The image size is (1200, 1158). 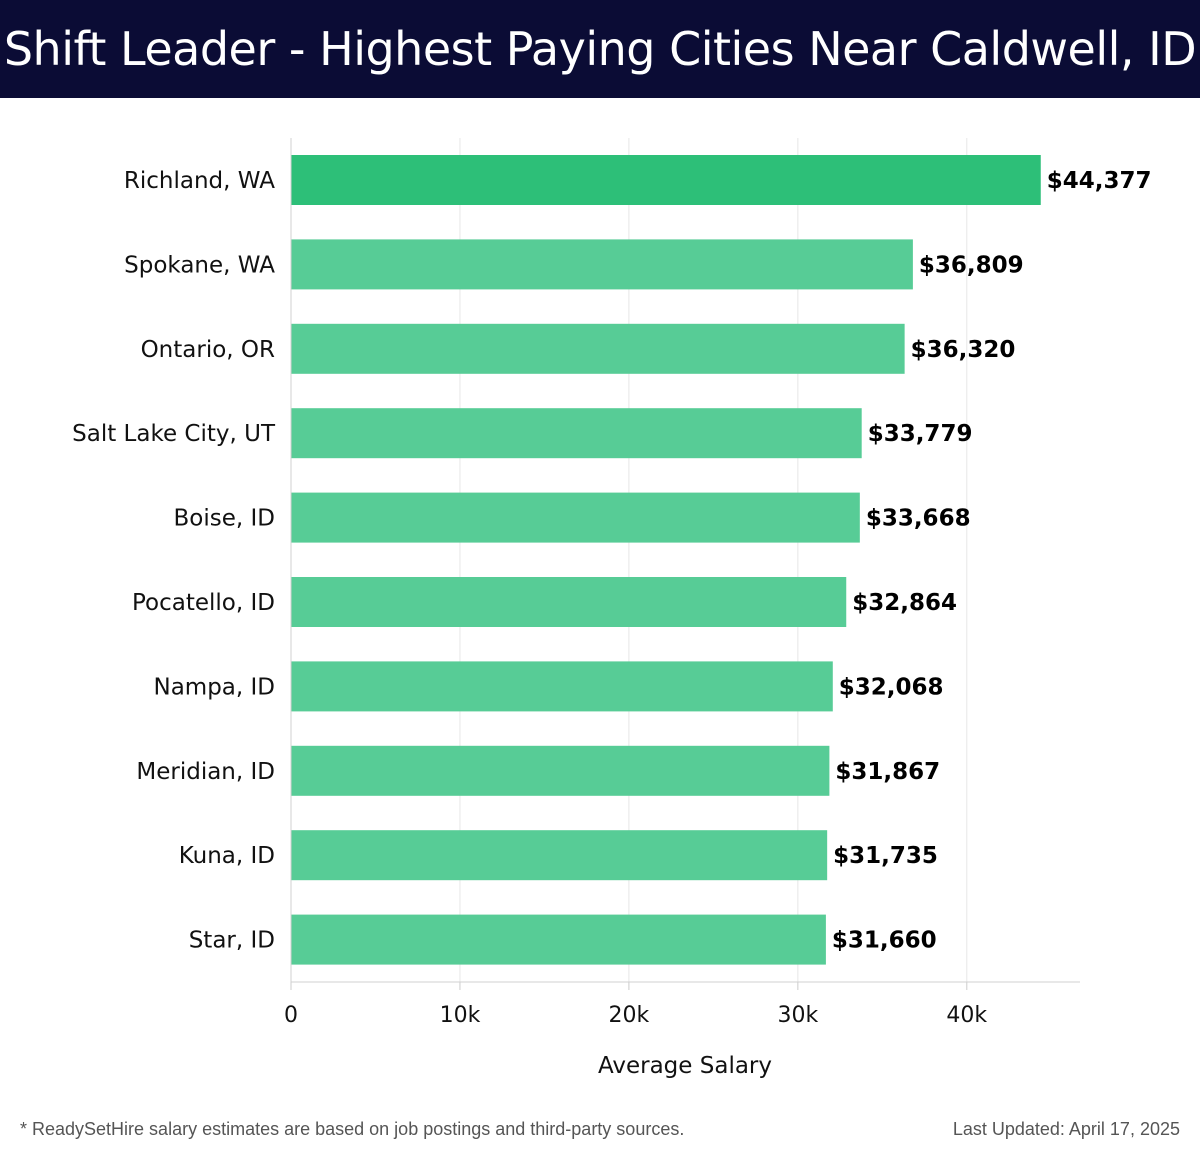 I want to click on category-label: Richland, WA, so click(x=199, y=181).